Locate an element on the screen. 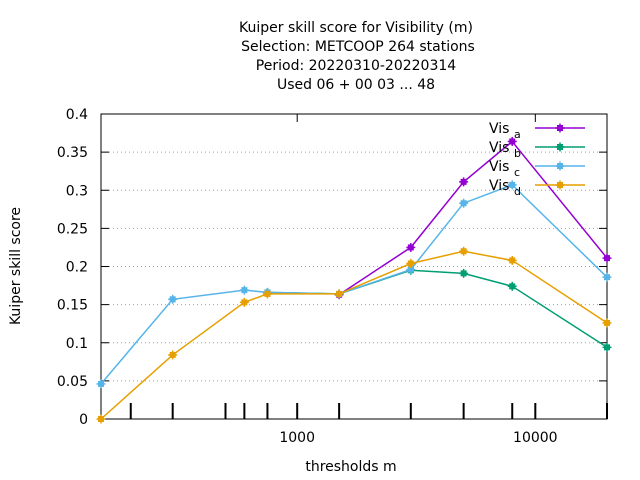 Image resolution: width=640 pixels, height=480 pixels. series-vis-b is located at coordinates (437, 308).